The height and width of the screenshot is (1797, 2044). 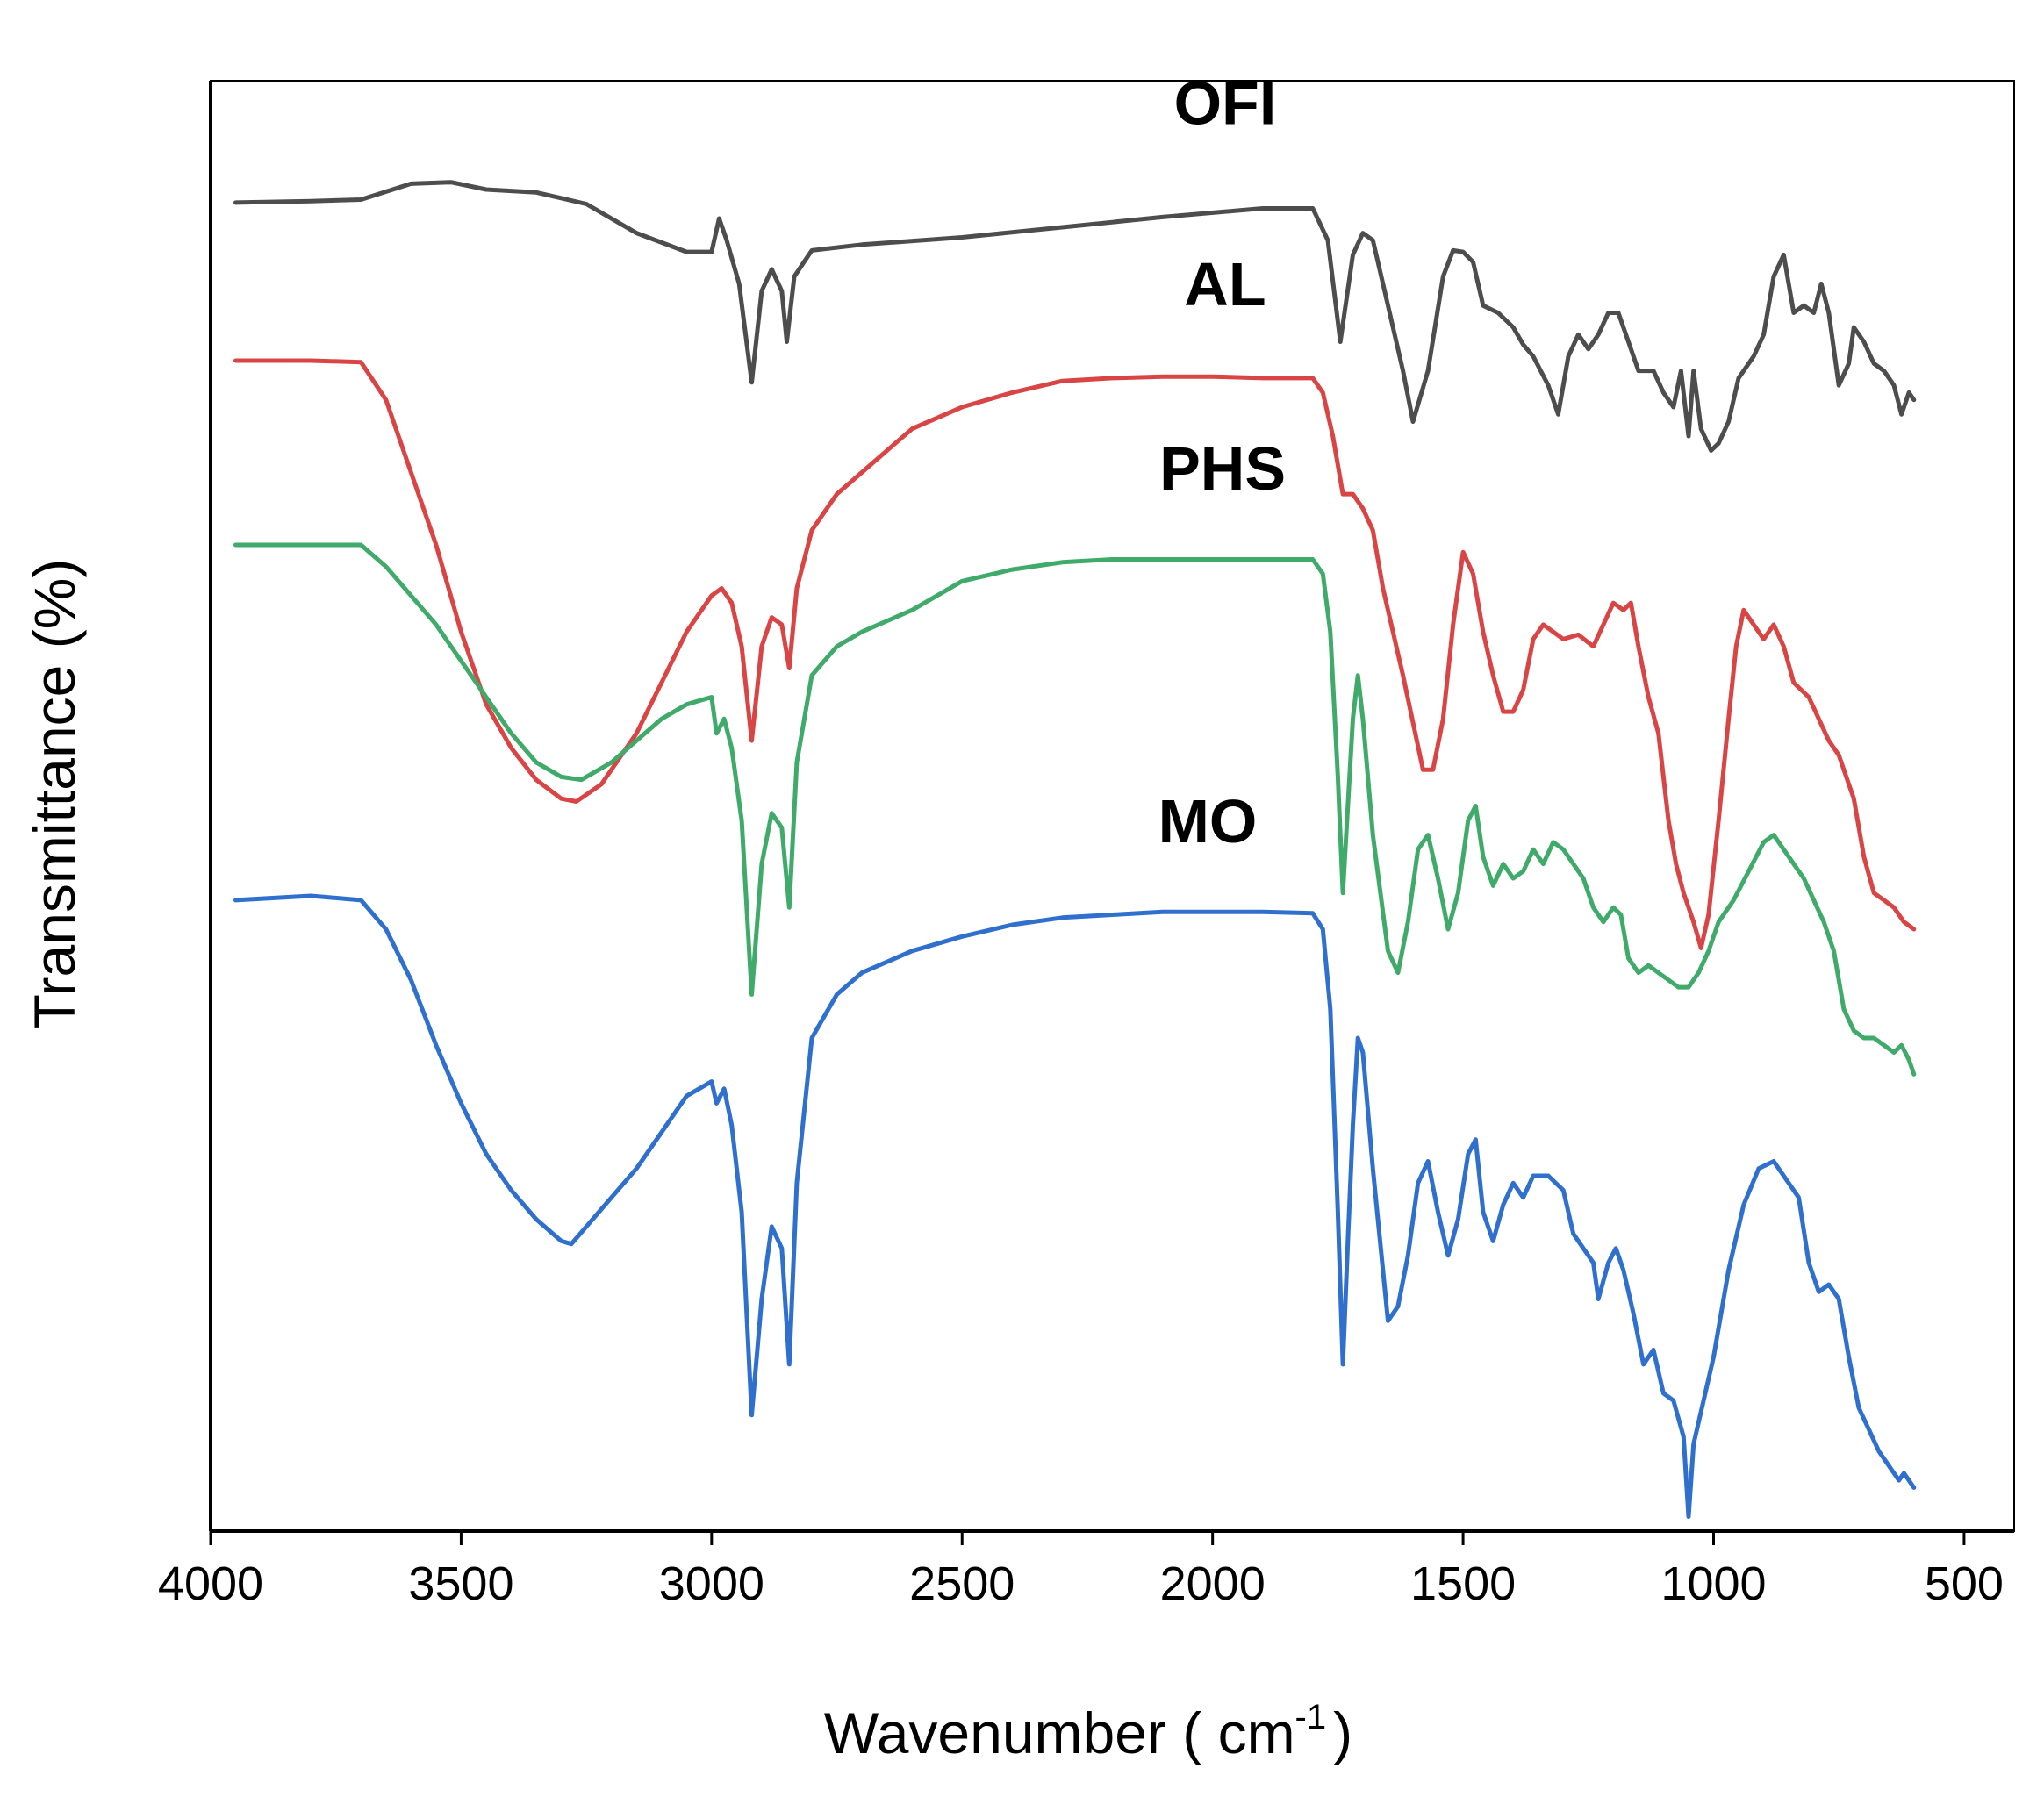 What do you see at coordinates (1342, 1732) in the screenshot?
I see `x-axis-title-close: )` at bounding box center [1342, 1732].